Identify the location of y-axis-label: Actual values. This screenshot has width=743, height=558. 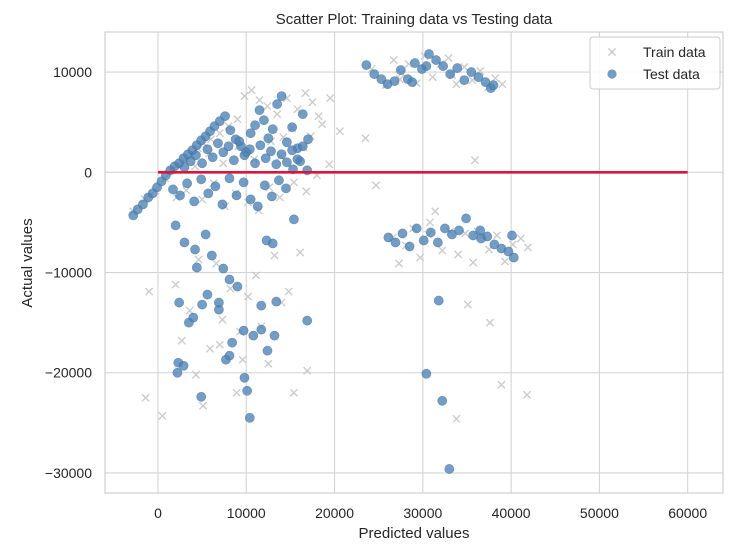
(27, 262).